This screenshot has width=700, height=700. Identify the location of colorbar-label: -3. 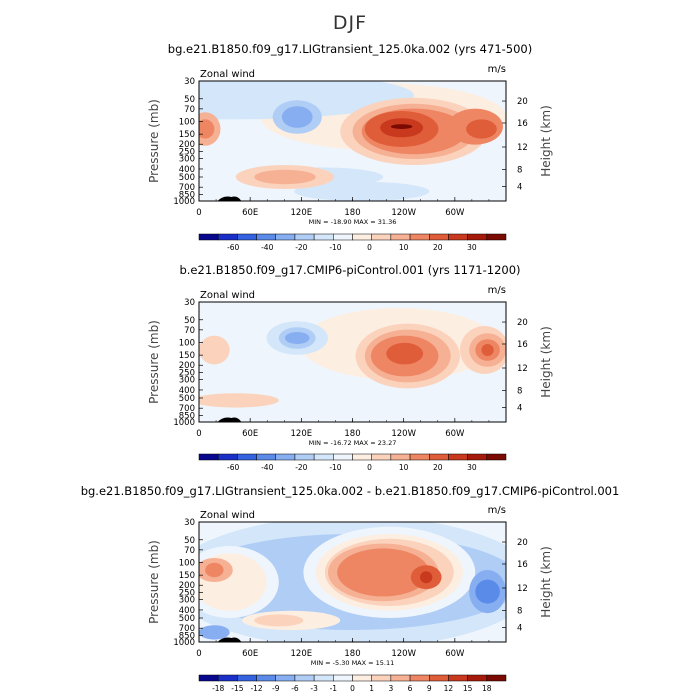
(314, 688).